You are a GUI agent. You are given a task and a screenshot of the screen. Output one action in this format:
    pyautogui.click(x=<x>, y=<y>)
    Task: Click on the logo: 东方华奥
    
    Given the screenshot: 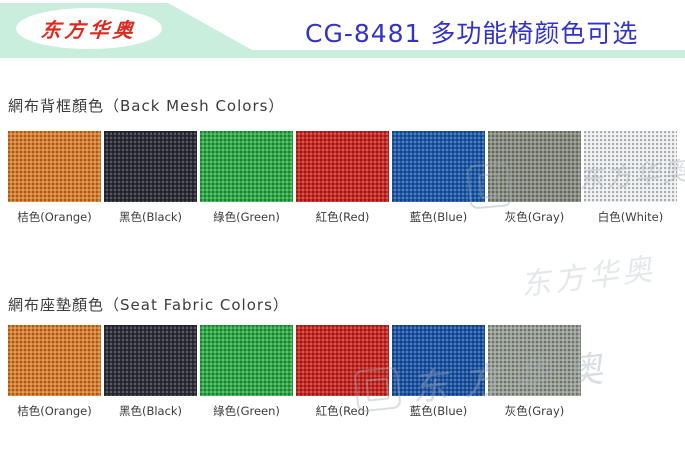 What is the action you would take?
    pyautogui.click(x=89, y=28)
    